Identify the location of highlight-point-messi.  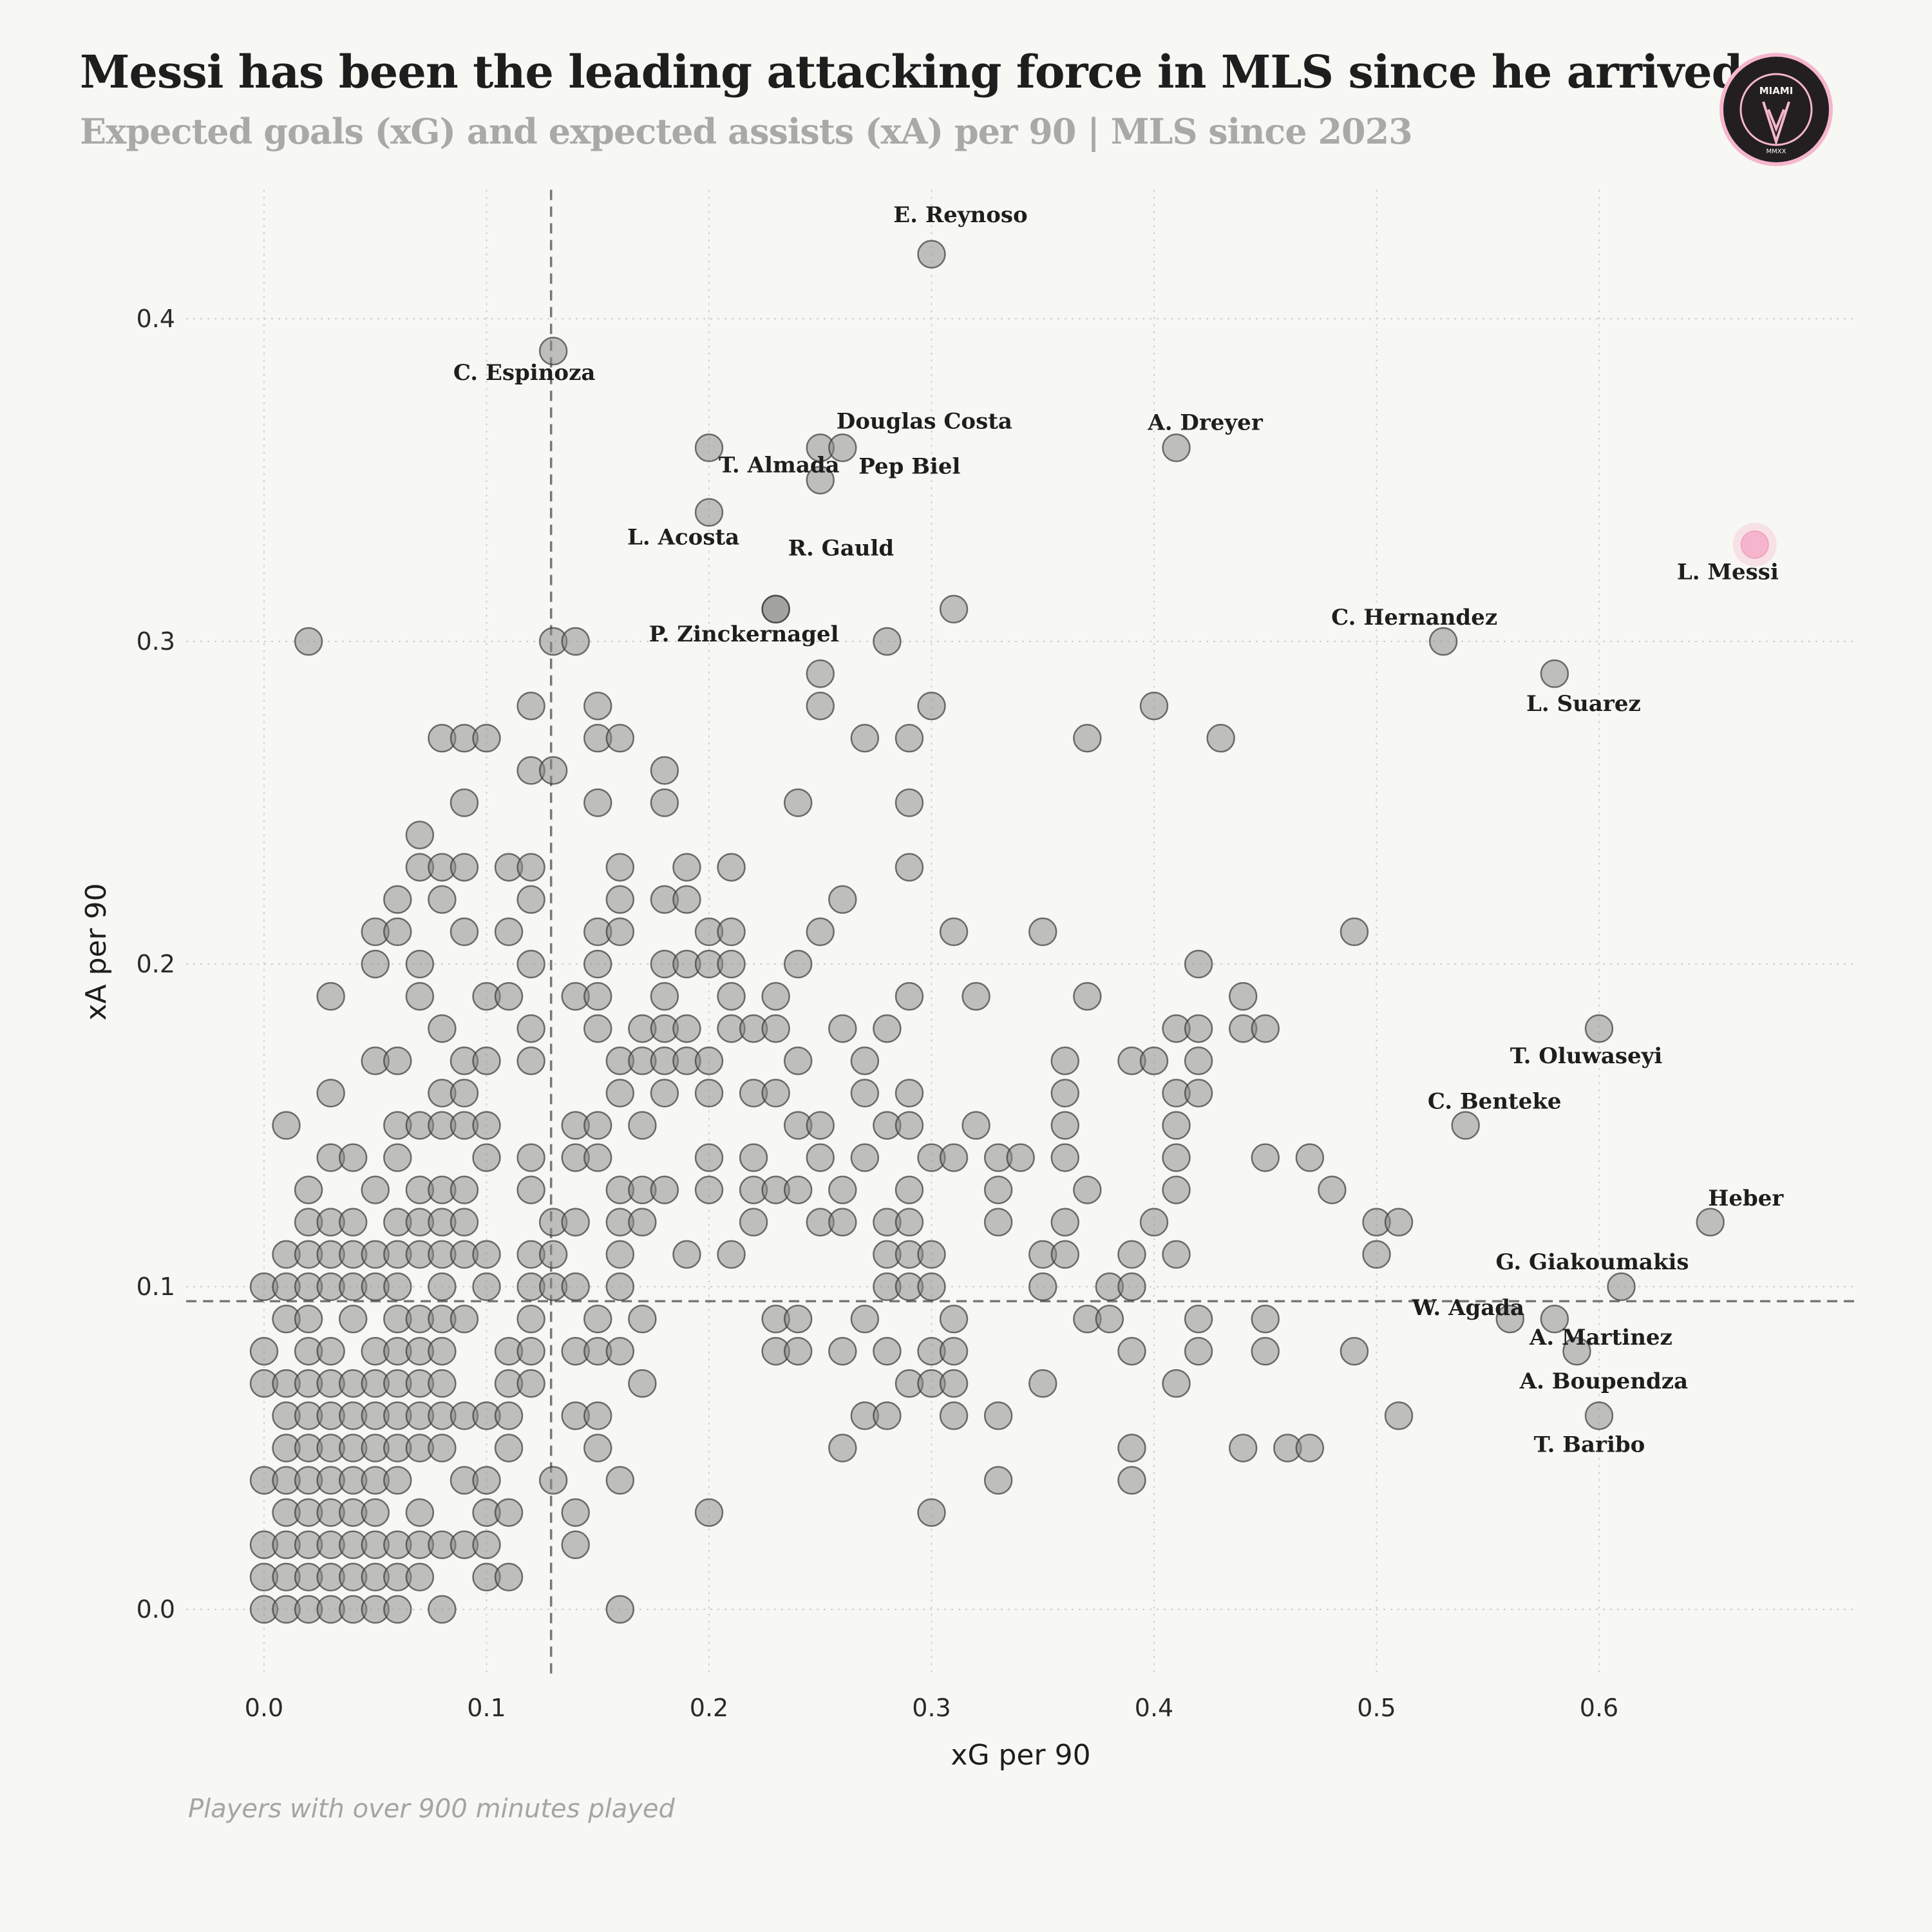
(1754, 544).